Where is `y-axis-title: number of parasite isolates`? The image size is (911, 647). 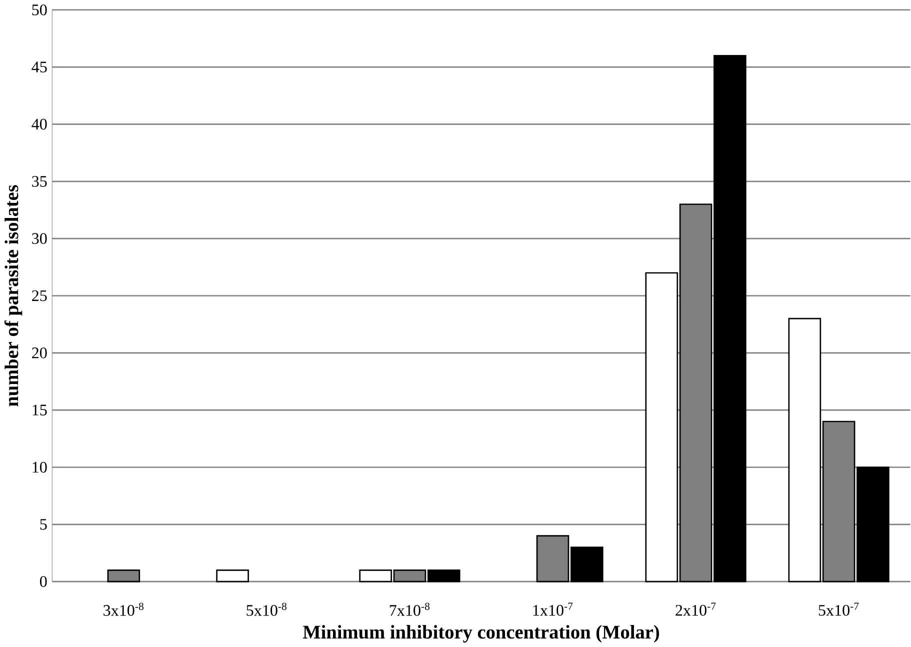
y-axis-title: number of parasite isolates is located at coordinates (13, 295).